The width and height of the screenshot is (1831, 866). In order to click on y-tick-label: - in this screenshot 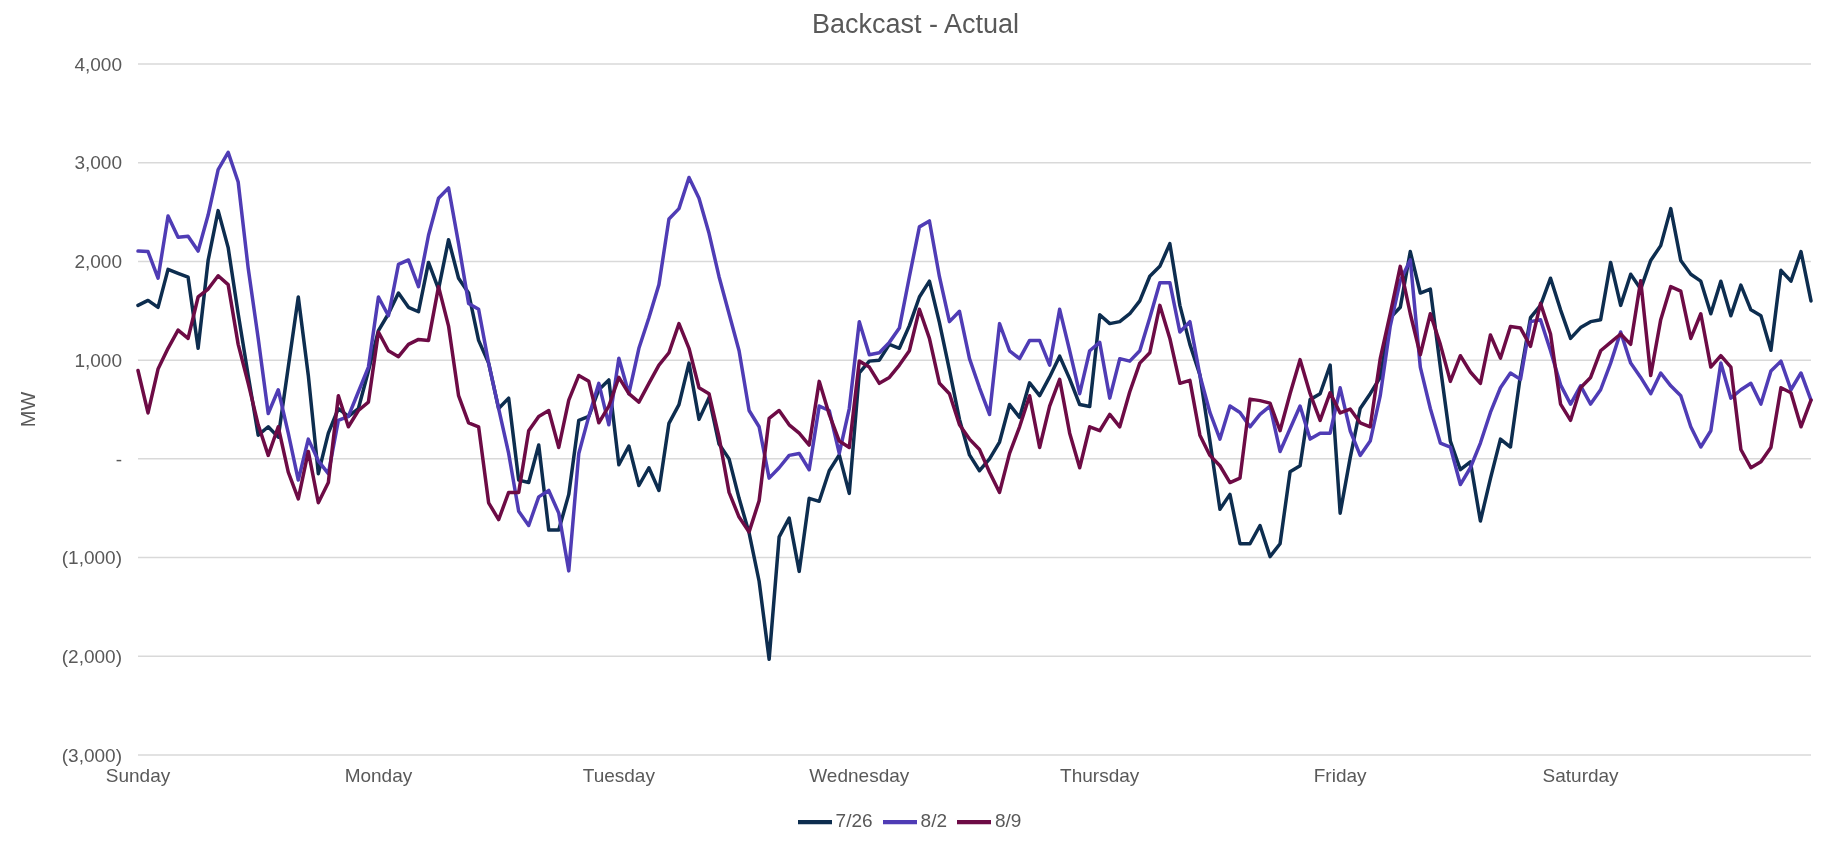, I will do `click(118, 459)`.